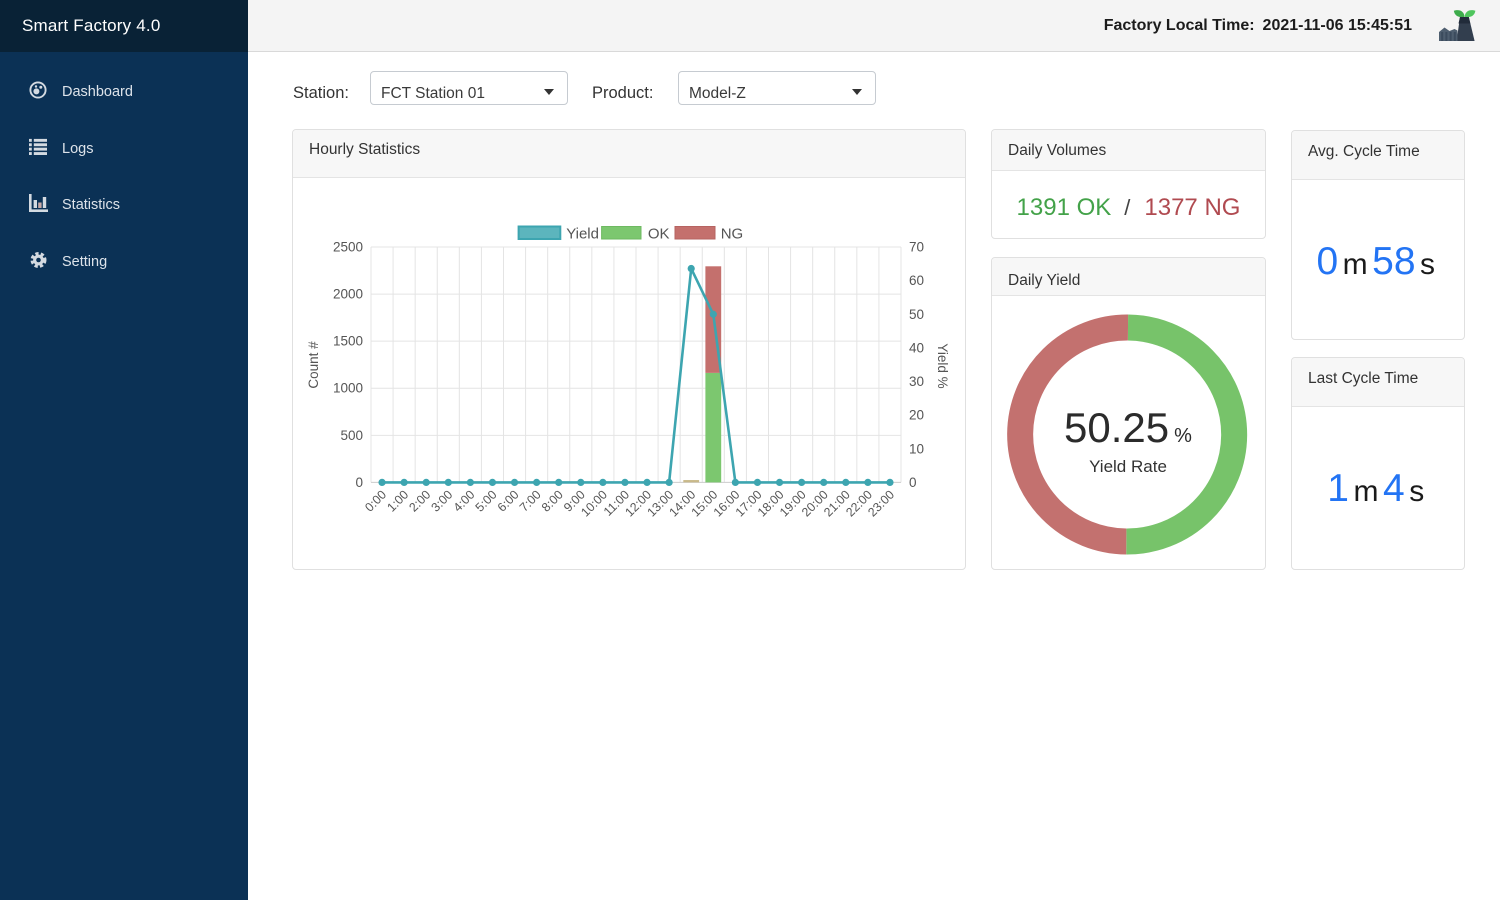 This screenshot has height=900, width=1500. Describe the element at coordinates (881, 504) in the screenshot. I see `svg-text: 23:00` at that location.